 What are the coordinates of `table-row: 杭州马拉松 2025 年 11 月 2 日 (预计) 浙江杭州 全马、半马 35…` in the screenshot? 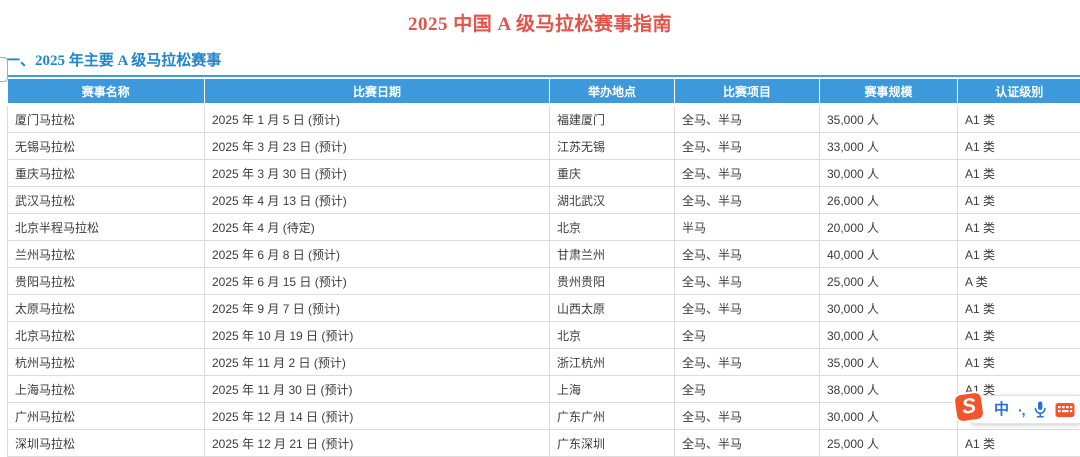 It's located at (544, 362).